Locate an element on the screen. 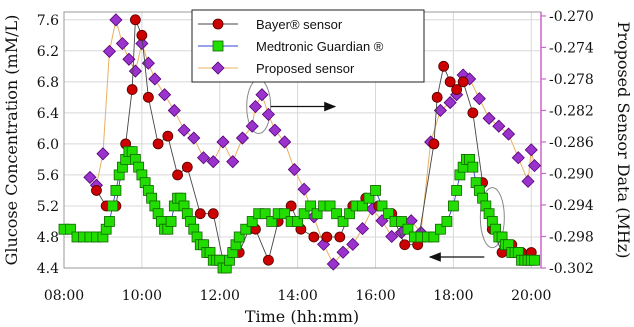 This screenshot has height=327, width=634. x-tick-labels: 08:00 10:00 12:00 14:00 16:00 18:00 20:00 is located at coordinates (298, 296).